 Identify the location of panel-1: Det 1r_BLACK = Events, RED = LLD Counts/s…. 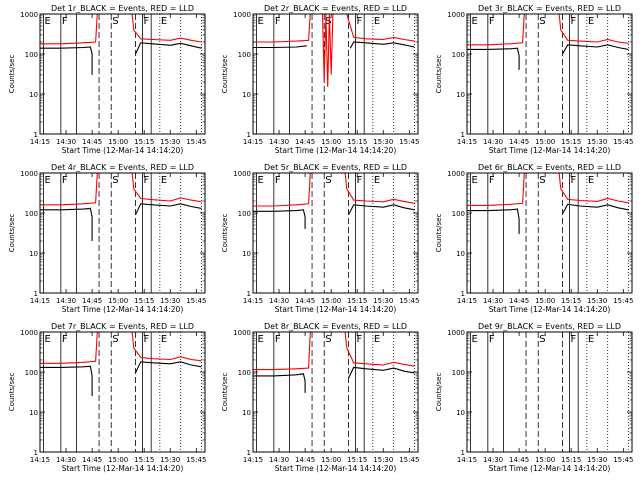
(107, 79).